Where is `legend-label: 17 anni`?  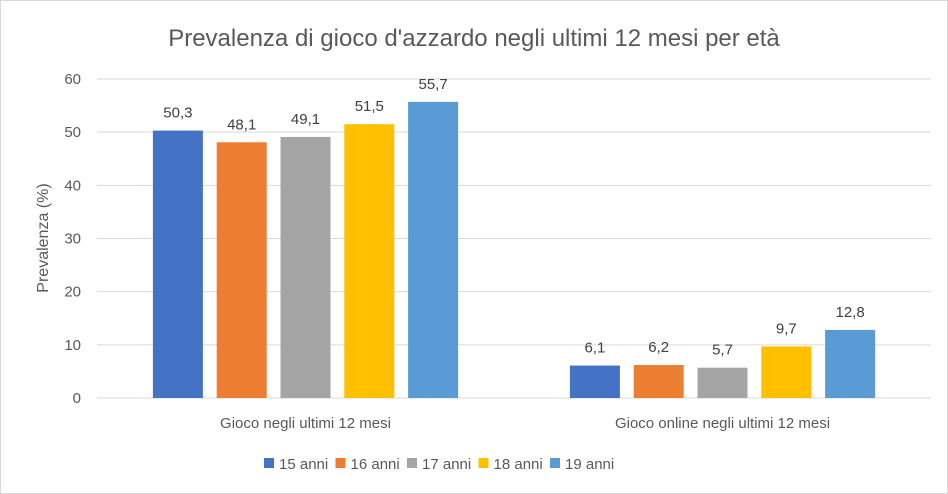 legend-label: 17 anni is located at coordinates (446, 464).